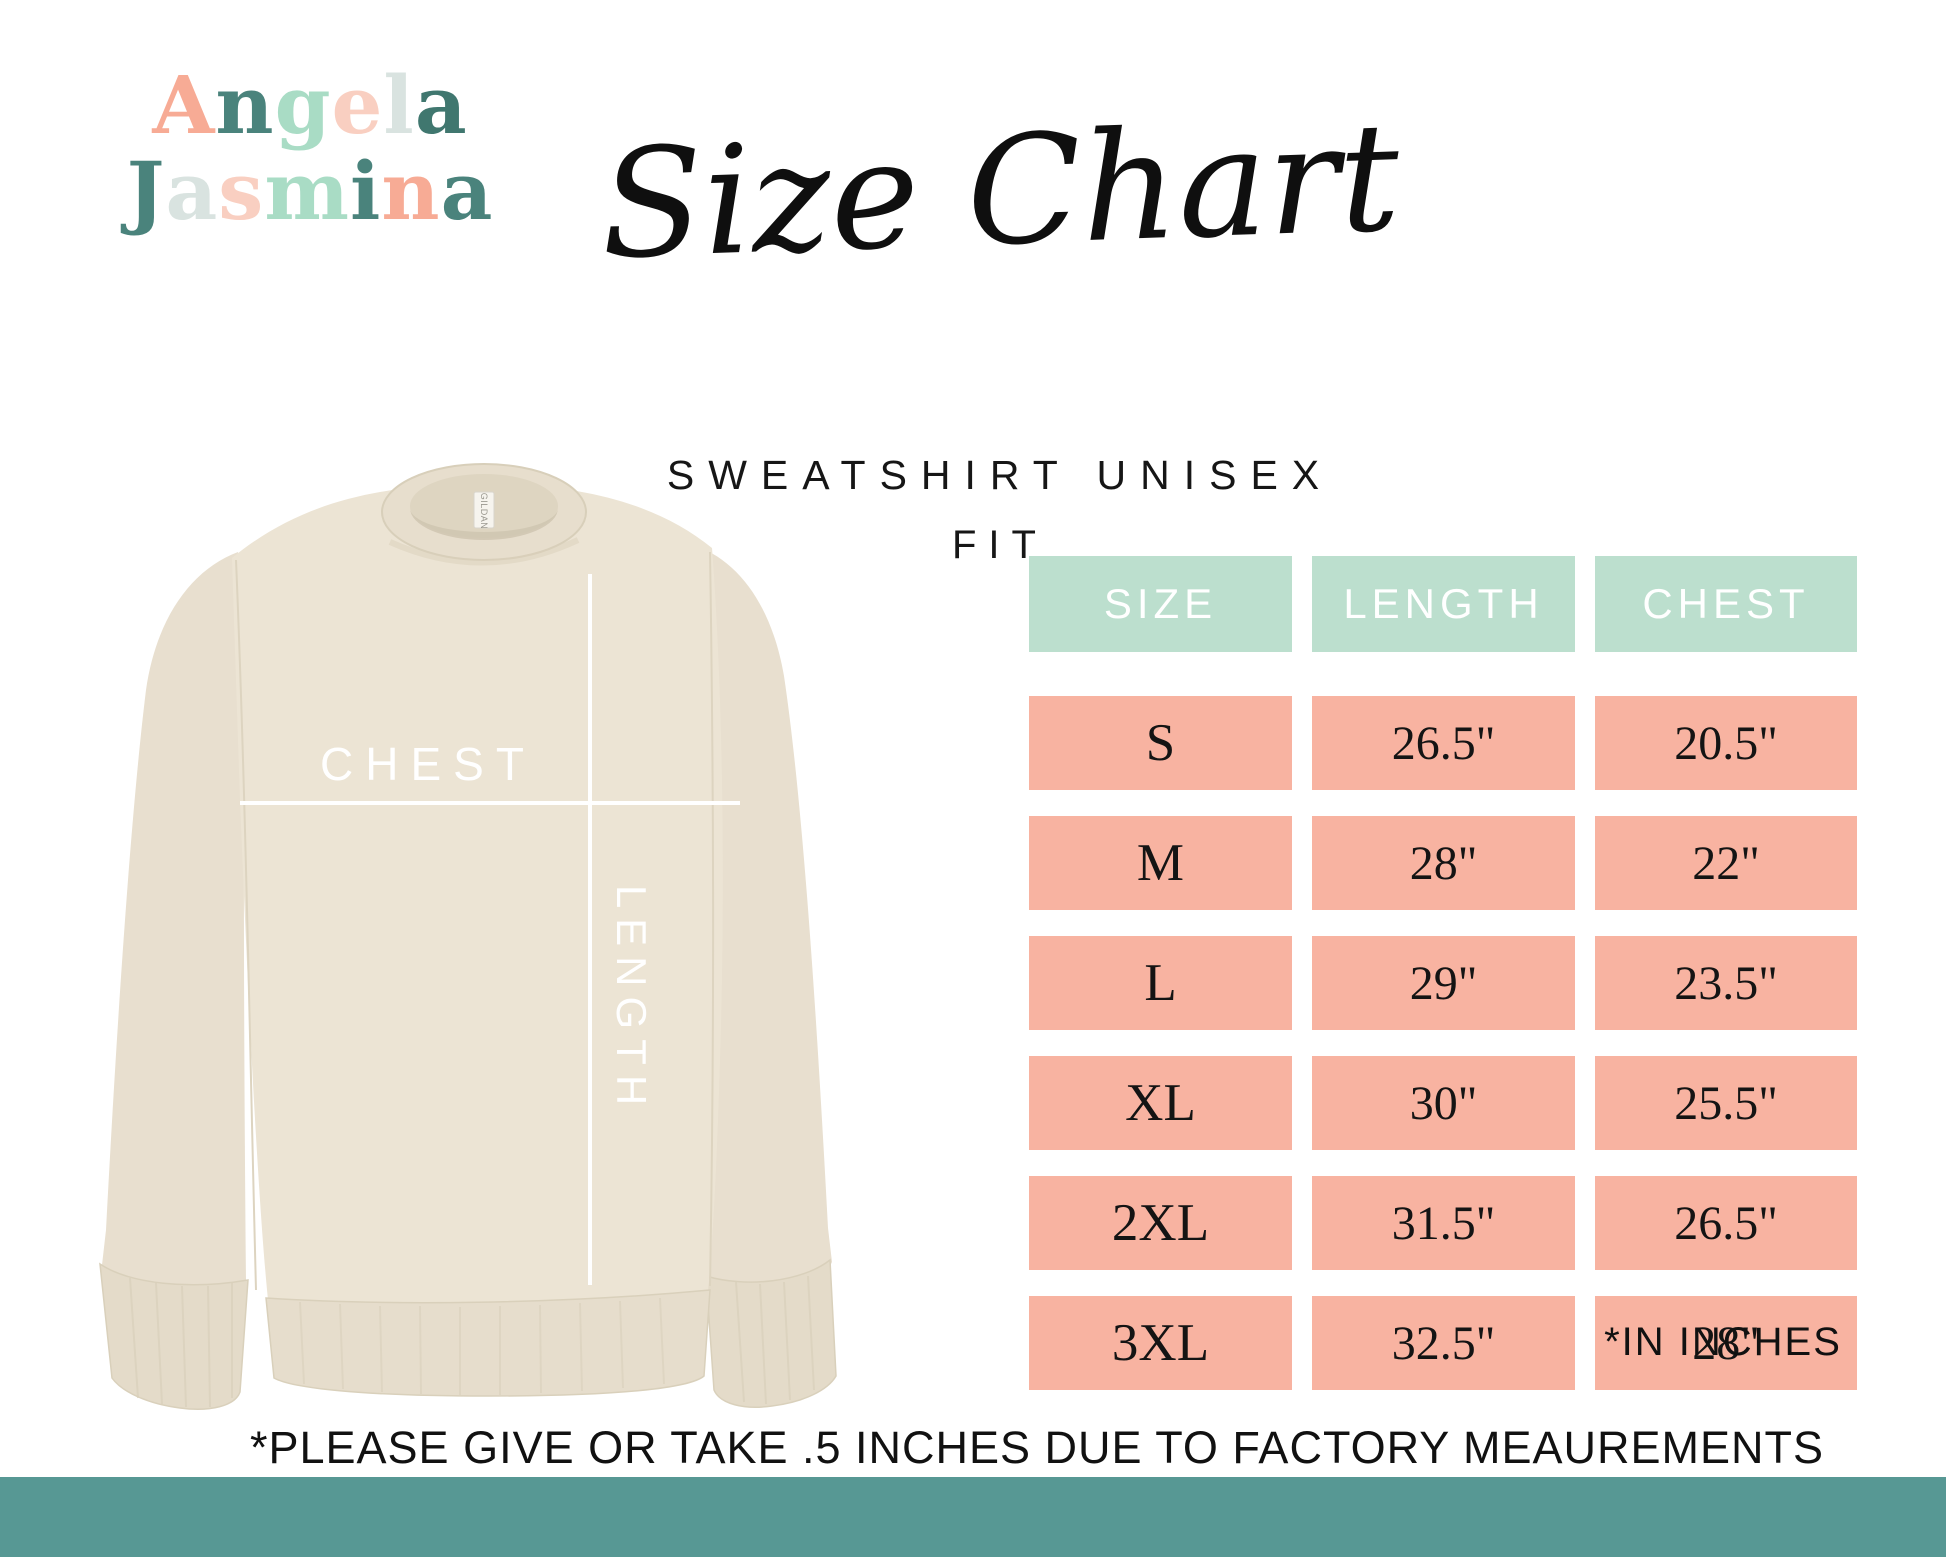  I want to click on brand-logo: Angela Jasmina, so click(310, 148).